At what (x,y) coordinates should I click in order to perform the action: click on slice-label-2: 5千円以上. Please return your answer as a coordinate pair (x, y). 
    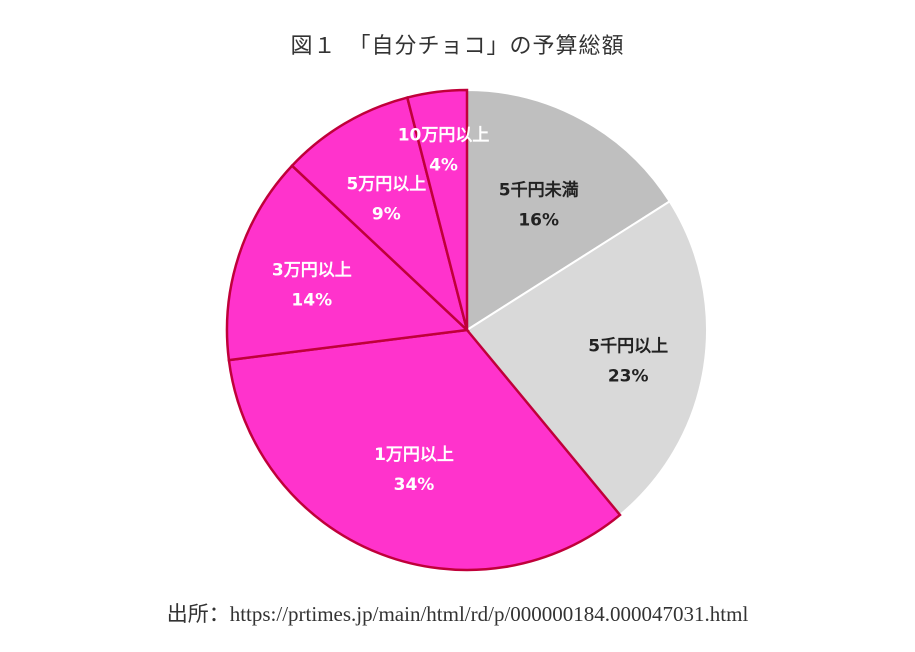
    Looking at the image, I should click on (628, 347).